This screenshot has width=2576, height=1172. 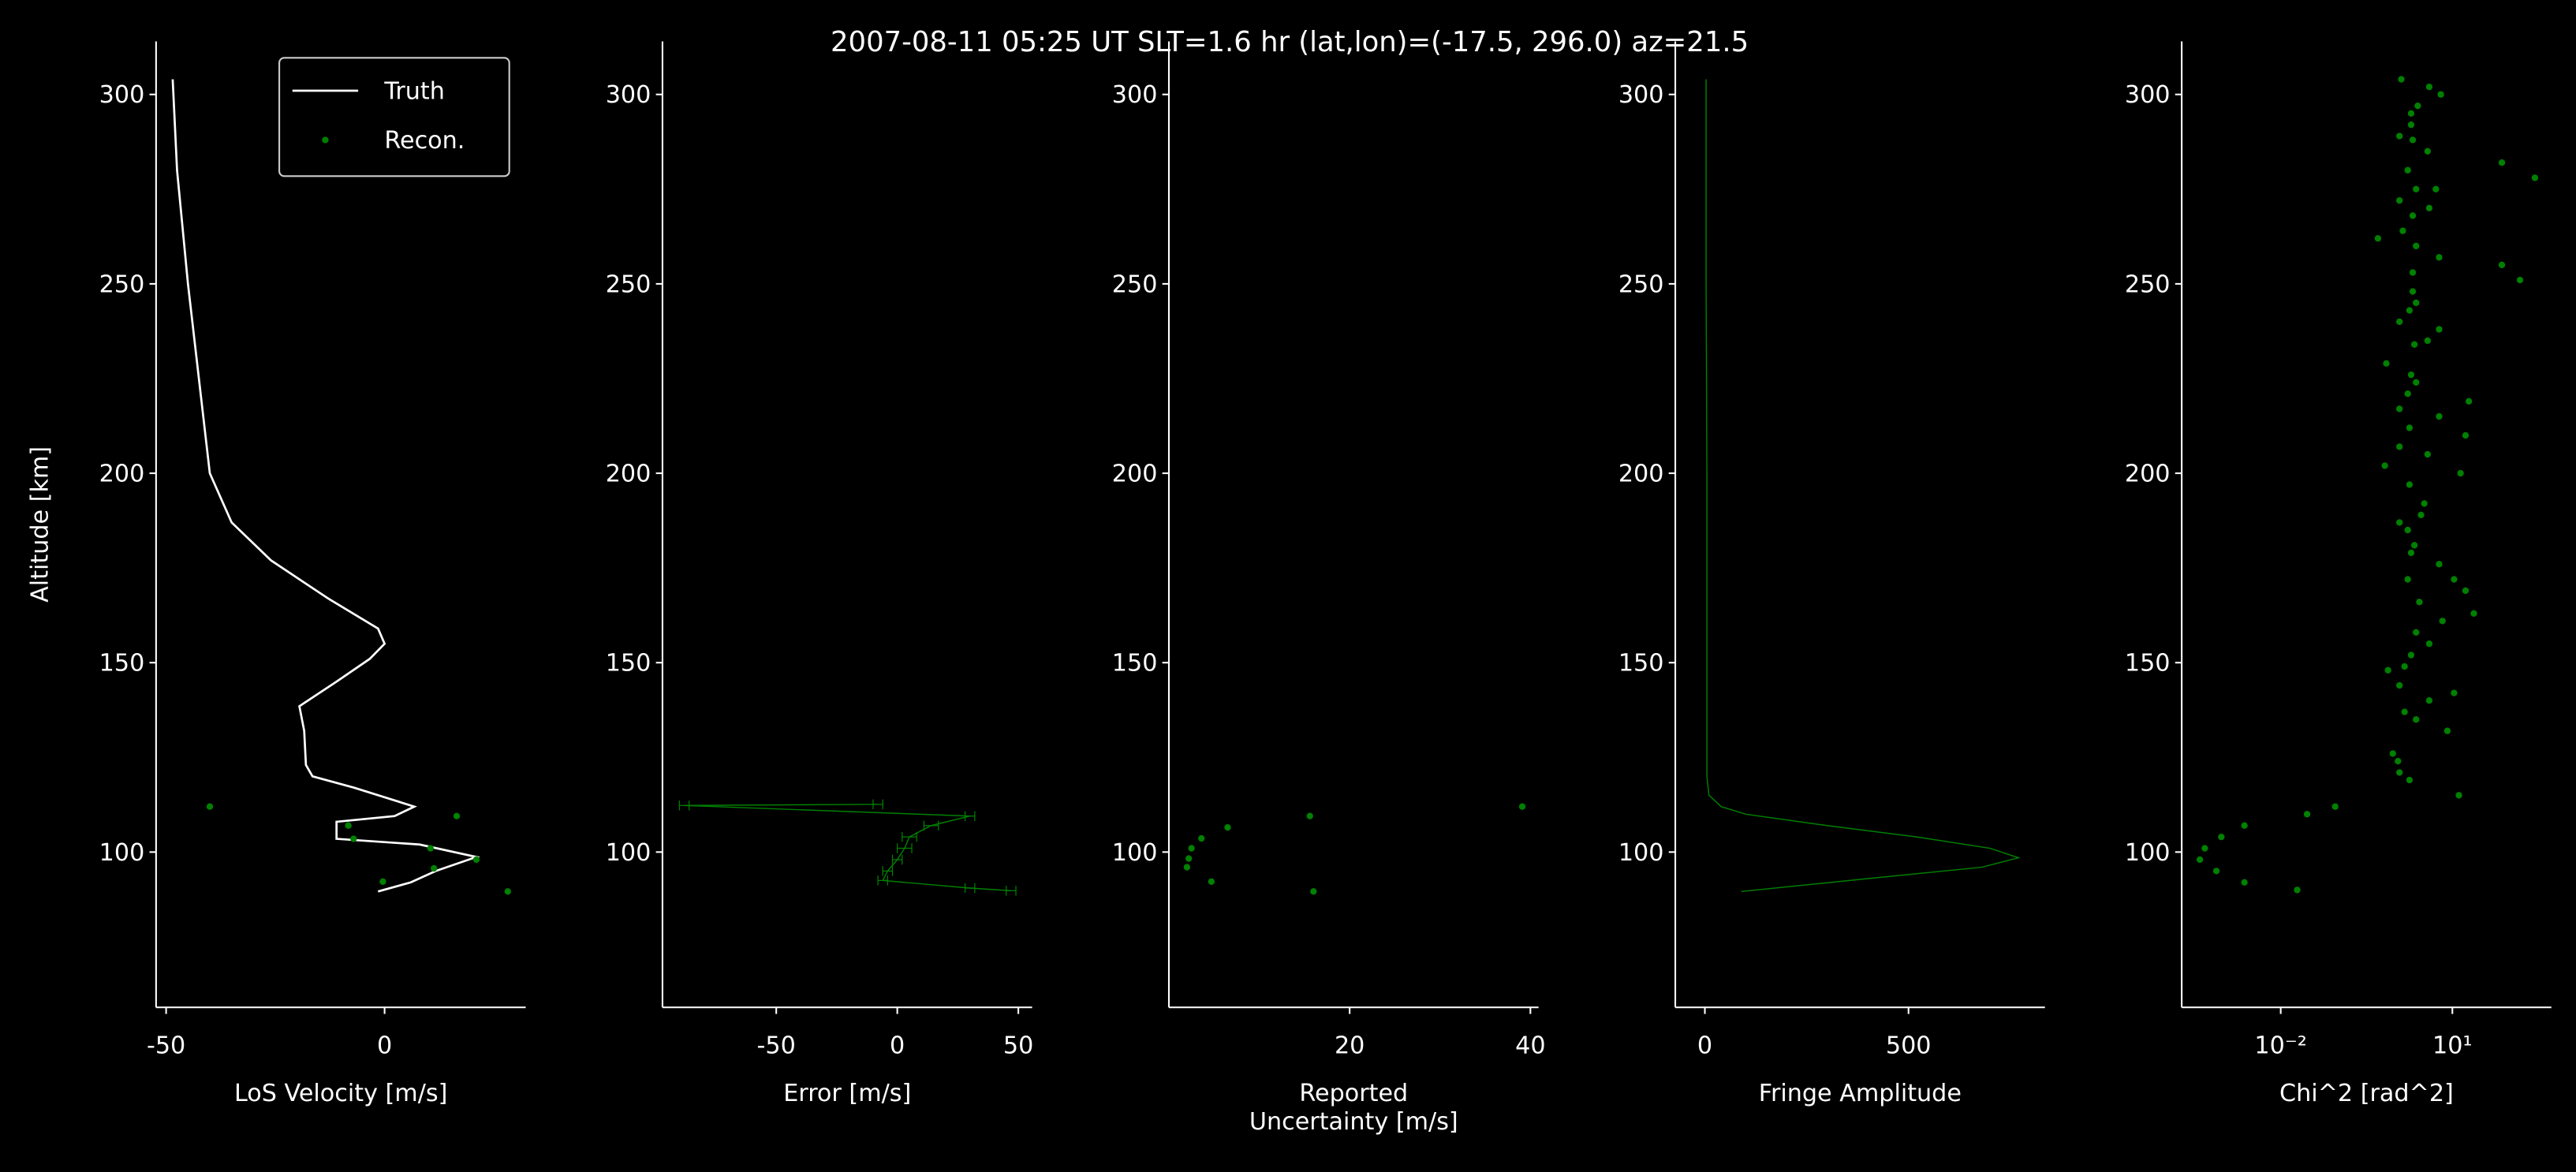 What do you see at coordinates (340, 1094) in the screenshot?
I see `x-axis-label: LoS Velocity [m/s]` at bounding box center [340, 1094].